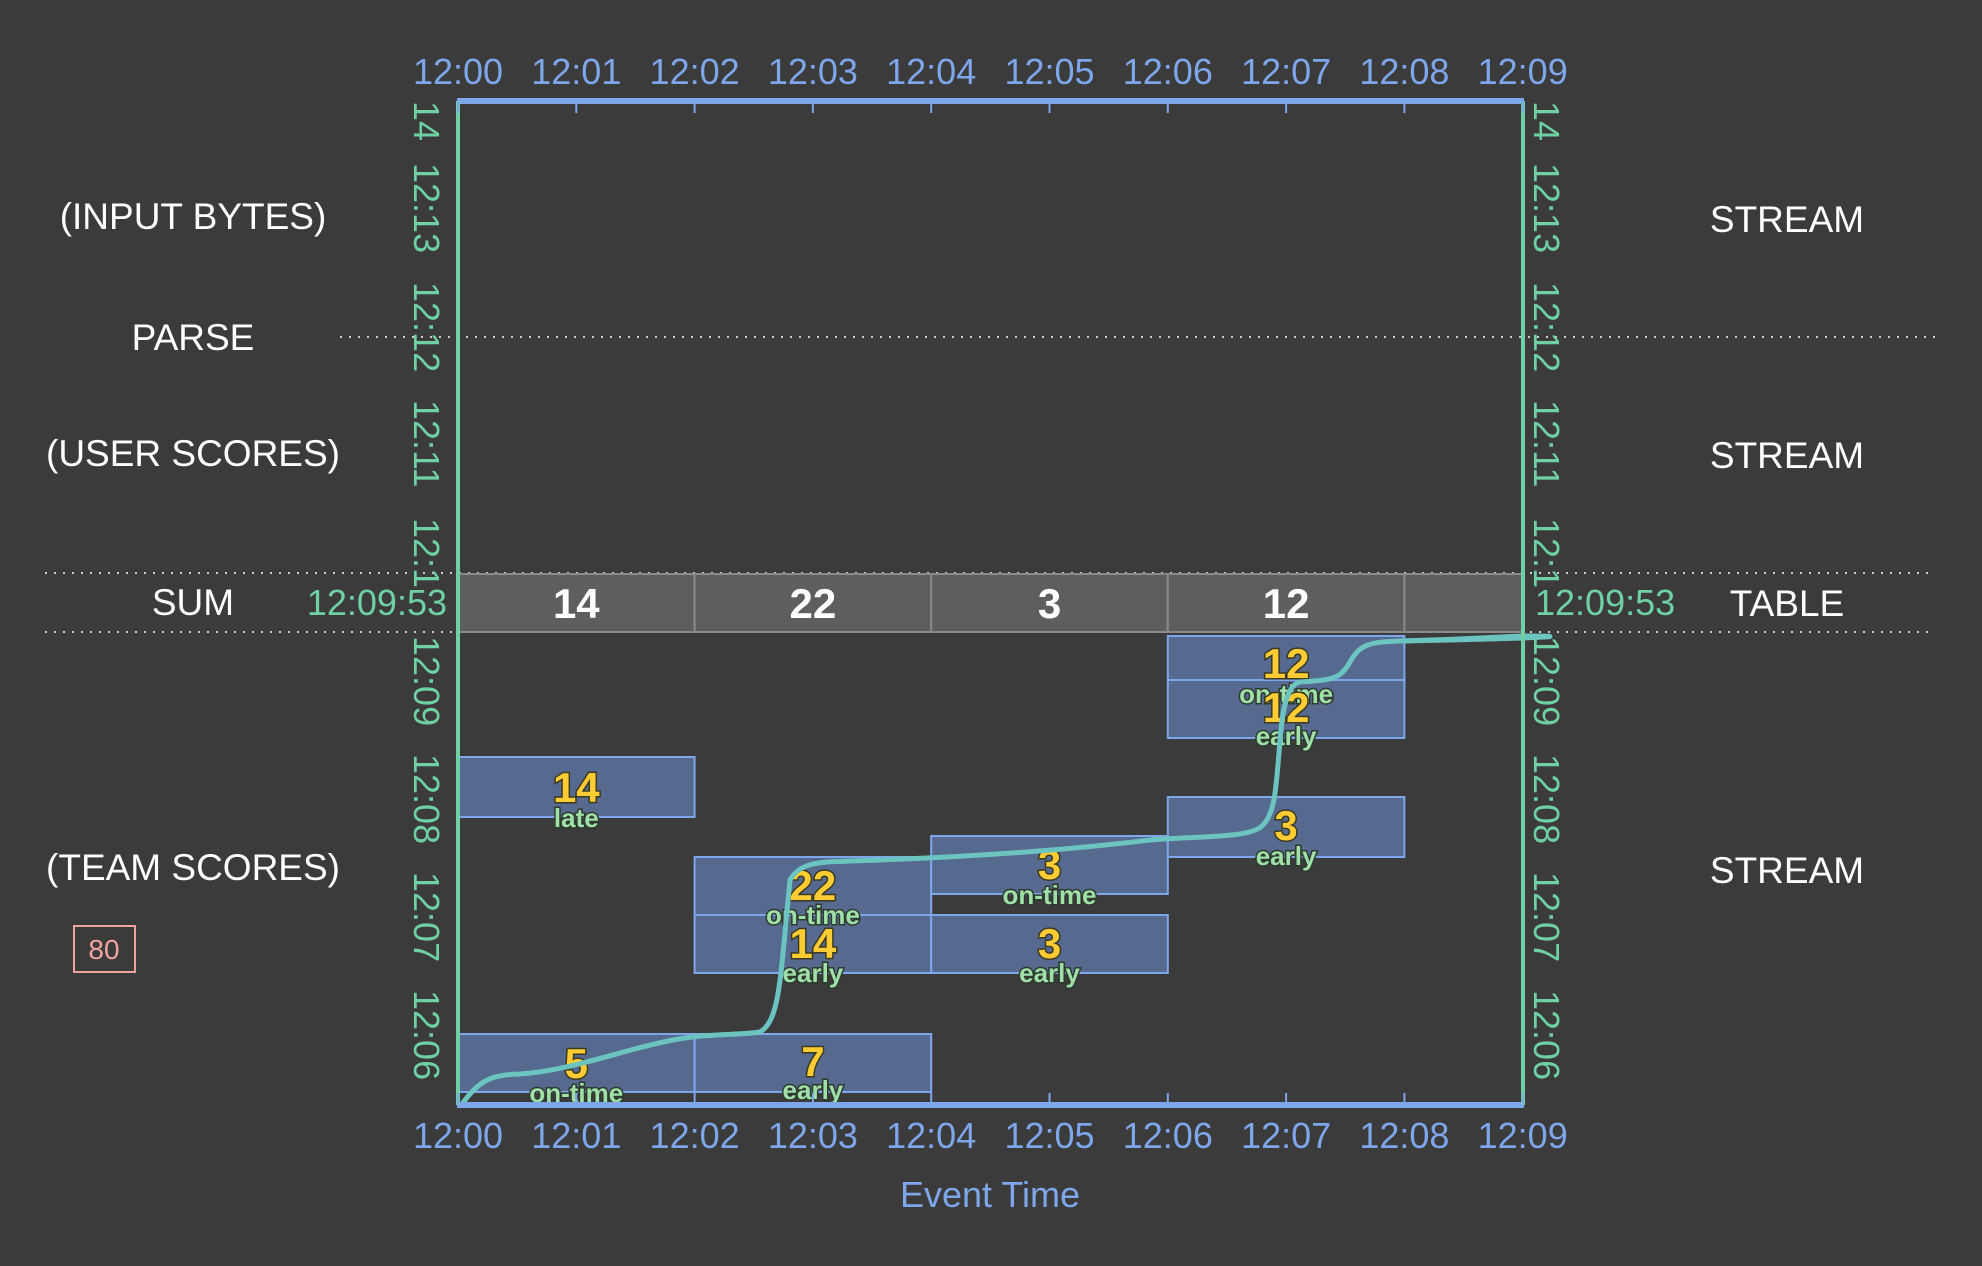 Image resolution: width=1982 pixels, height=1266 pixels. I want to click on top-tick-label: 12:01, so click(576, 71).